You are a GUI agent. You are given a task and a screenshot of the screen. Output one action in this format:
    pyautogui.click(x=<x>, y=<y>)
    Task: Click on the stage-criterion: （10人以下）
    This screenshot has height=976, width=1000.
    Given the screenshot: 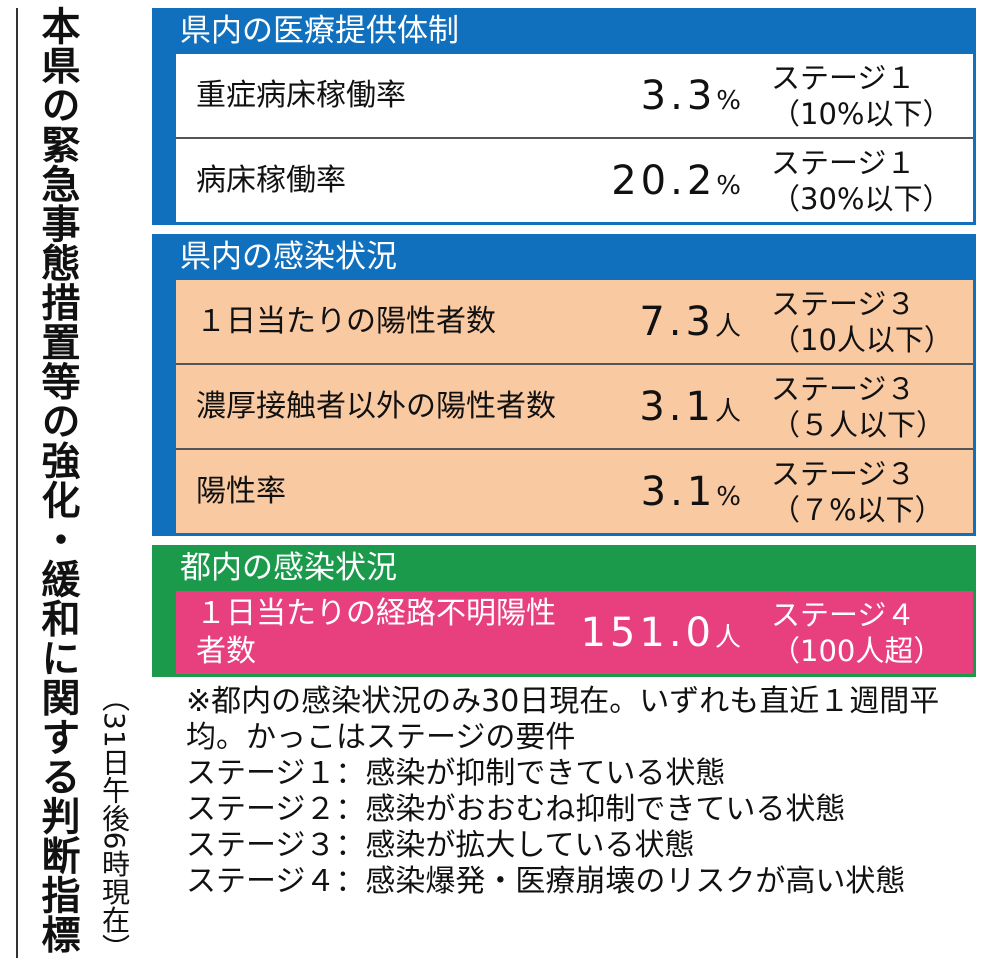 What is the action you would take?
    pyautogui.click(x=862, y=339)
    